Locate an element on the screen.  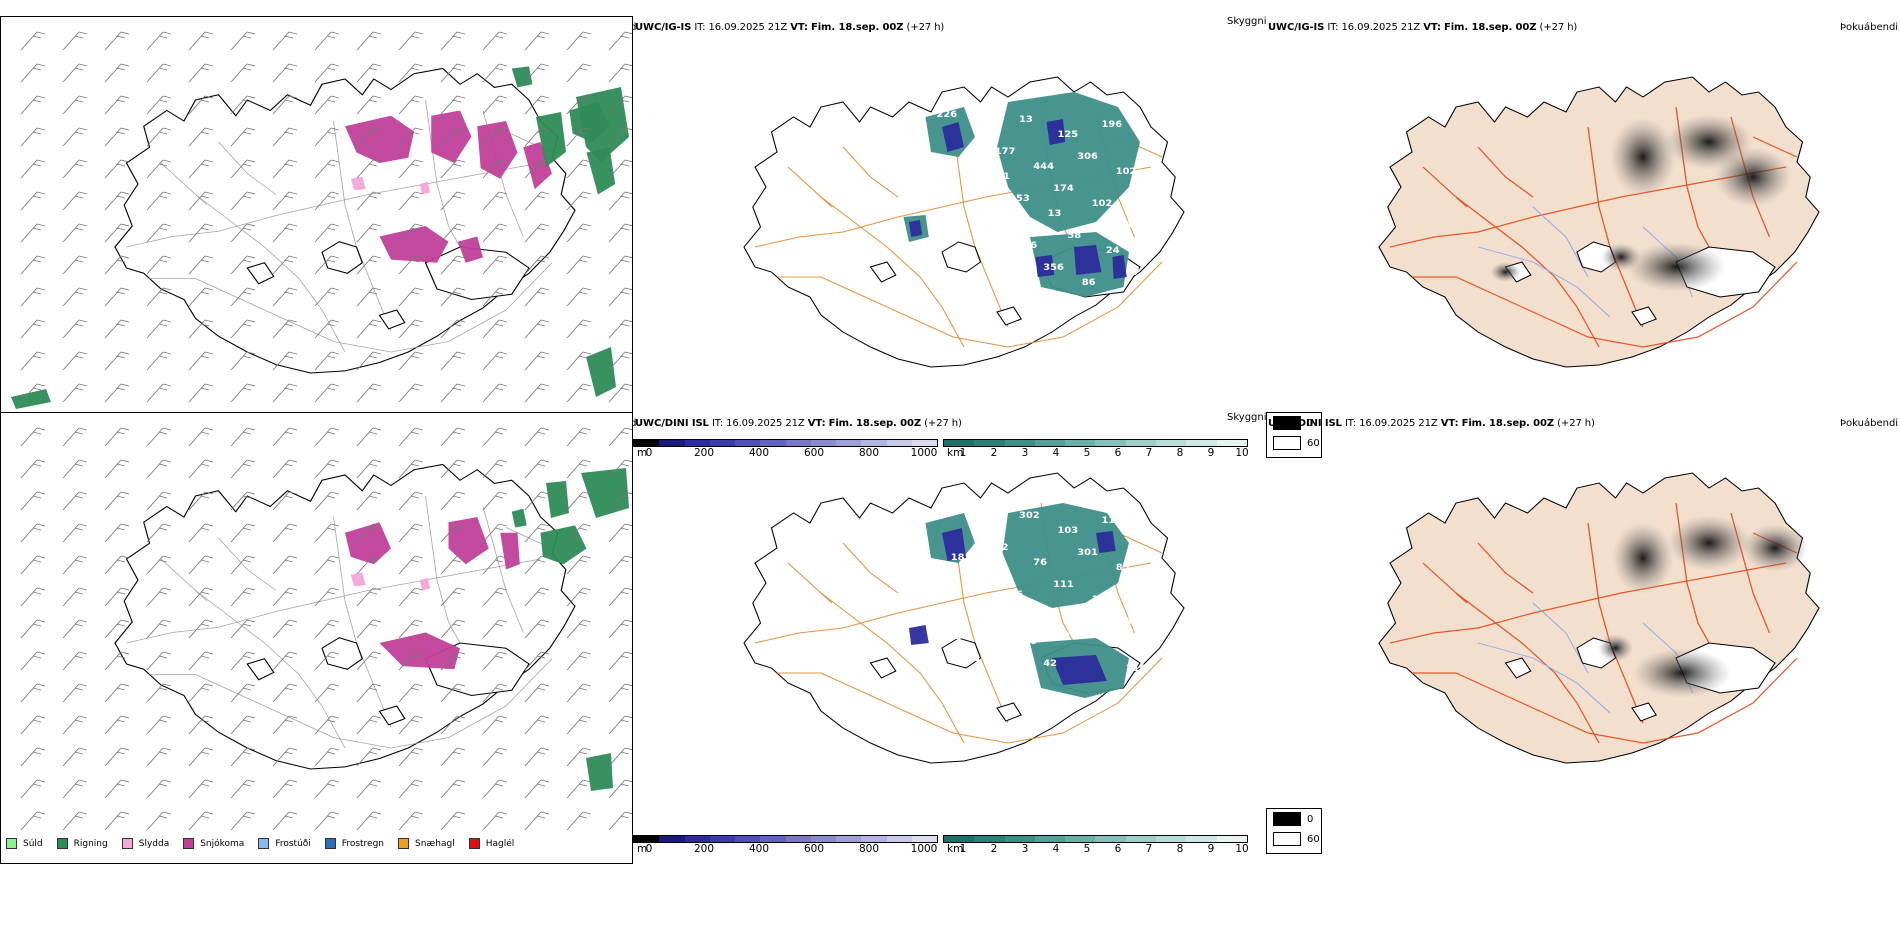
cloud-base-value: 301 is located at coordinates (1087, 552).